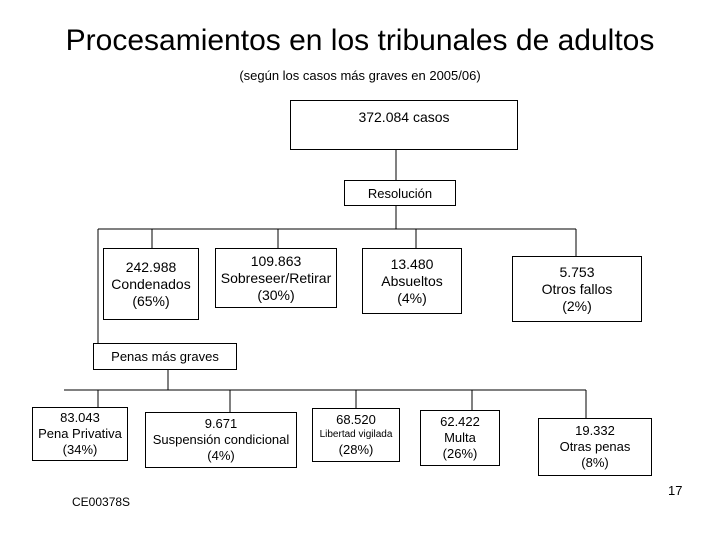 This screenshot has width=720, height=540. I want to click on resolution-box: Resolución, so click(400, 193).